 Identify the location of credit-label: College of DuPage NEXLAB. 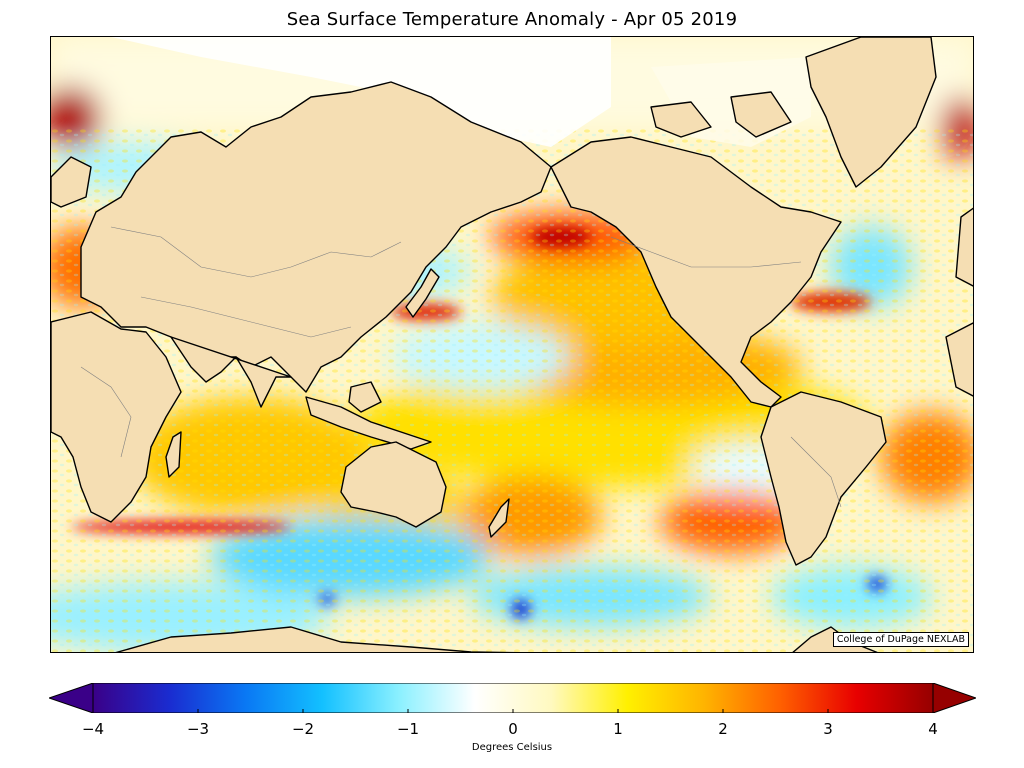
(900, 639).